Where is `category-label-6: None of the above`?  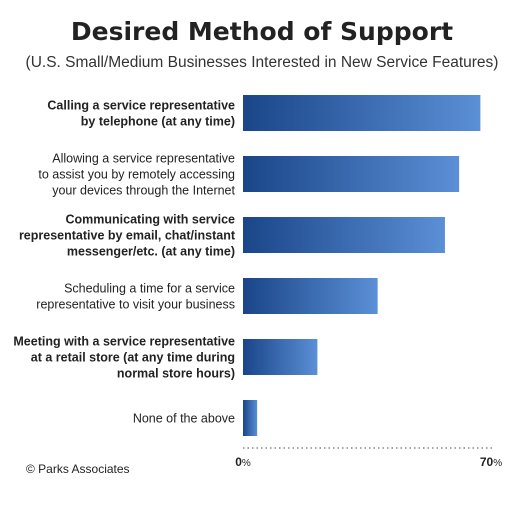 category-label-6: None of the above is located at coordinates (184, 419).